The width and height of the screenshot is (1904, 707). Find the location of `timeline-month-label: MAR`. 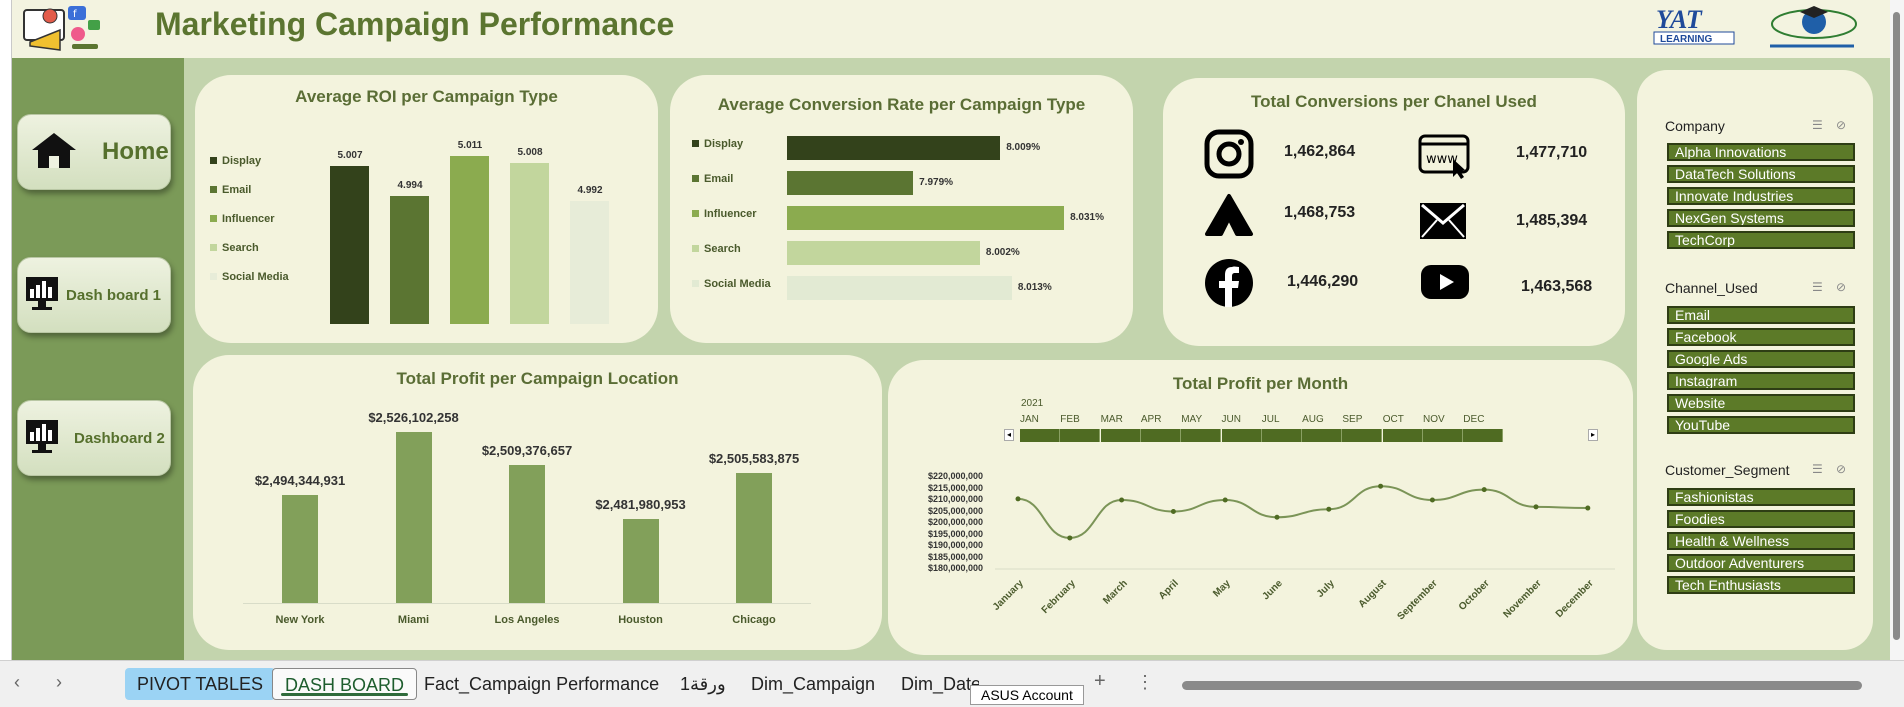

timeline-month-label: MAR is located at coordinates (1111, 419).